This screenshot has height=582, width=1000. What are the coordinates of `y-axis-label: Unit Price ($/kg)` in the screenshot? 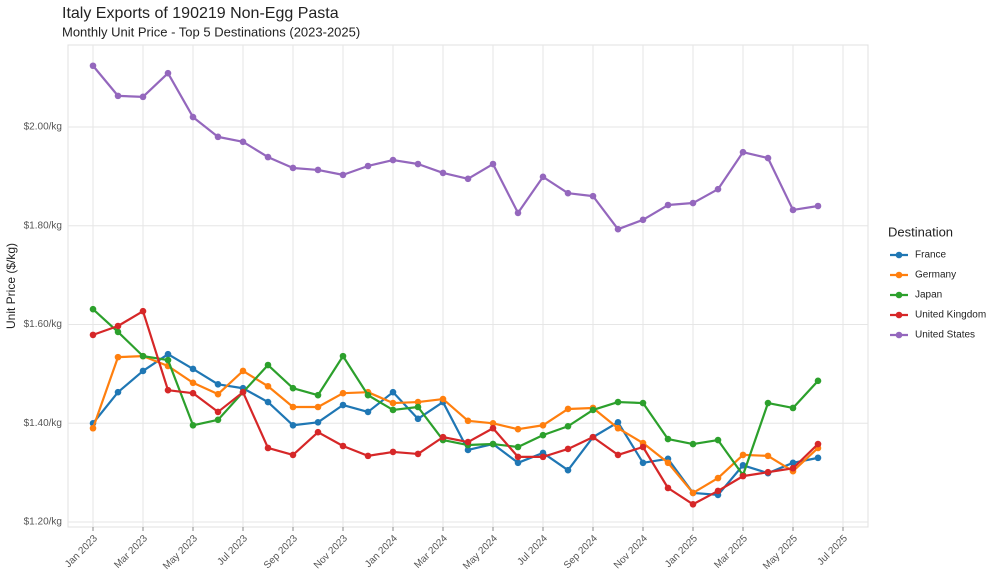 It's located at (11, 286).